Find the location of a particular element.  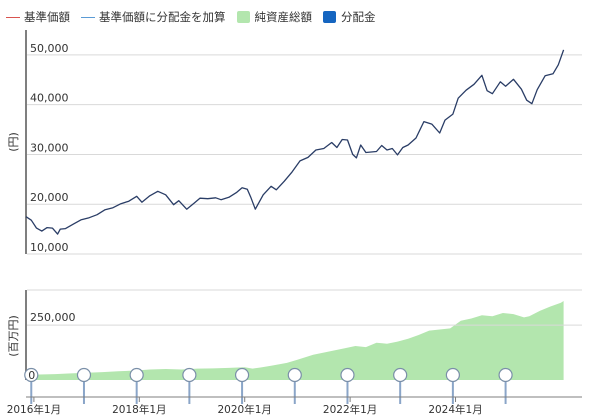

x-axis-tick-label: 2022年1月 is located at coordinates (350, 409).